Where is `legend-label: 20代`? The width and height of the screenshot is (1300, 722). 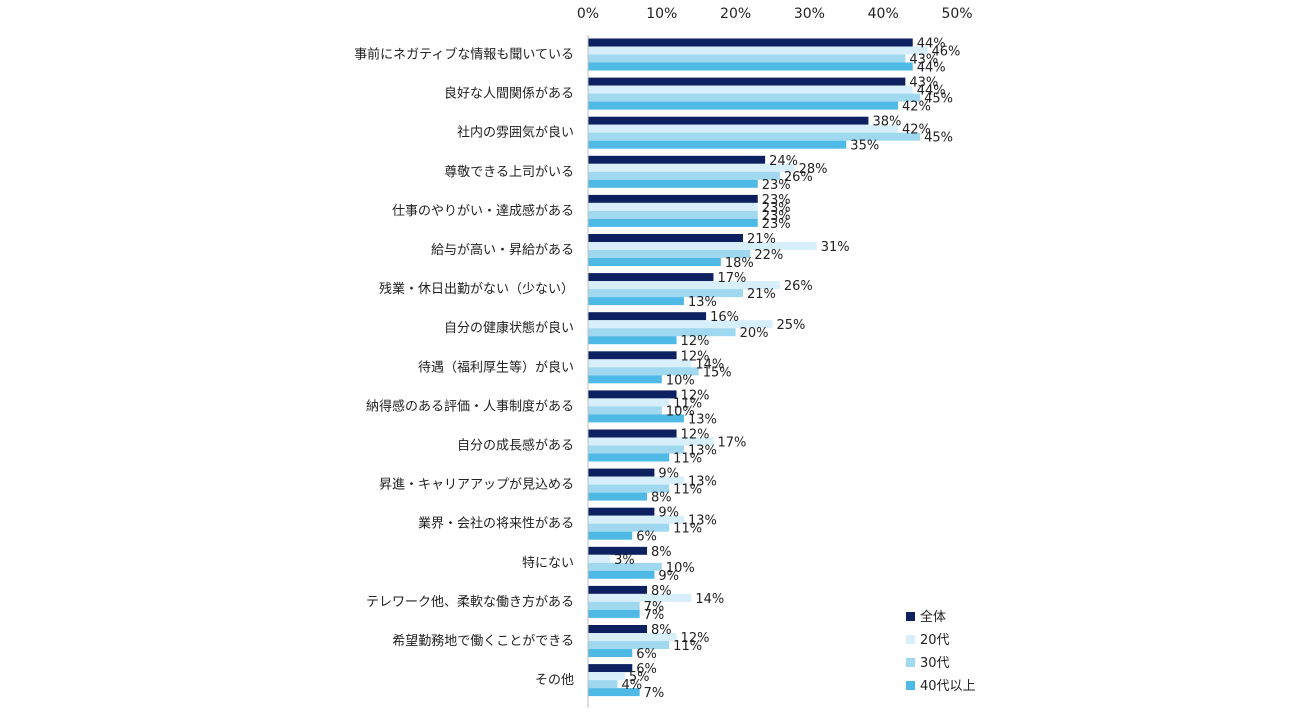
legend-label: 20代 is located at coordinates (935, 640).